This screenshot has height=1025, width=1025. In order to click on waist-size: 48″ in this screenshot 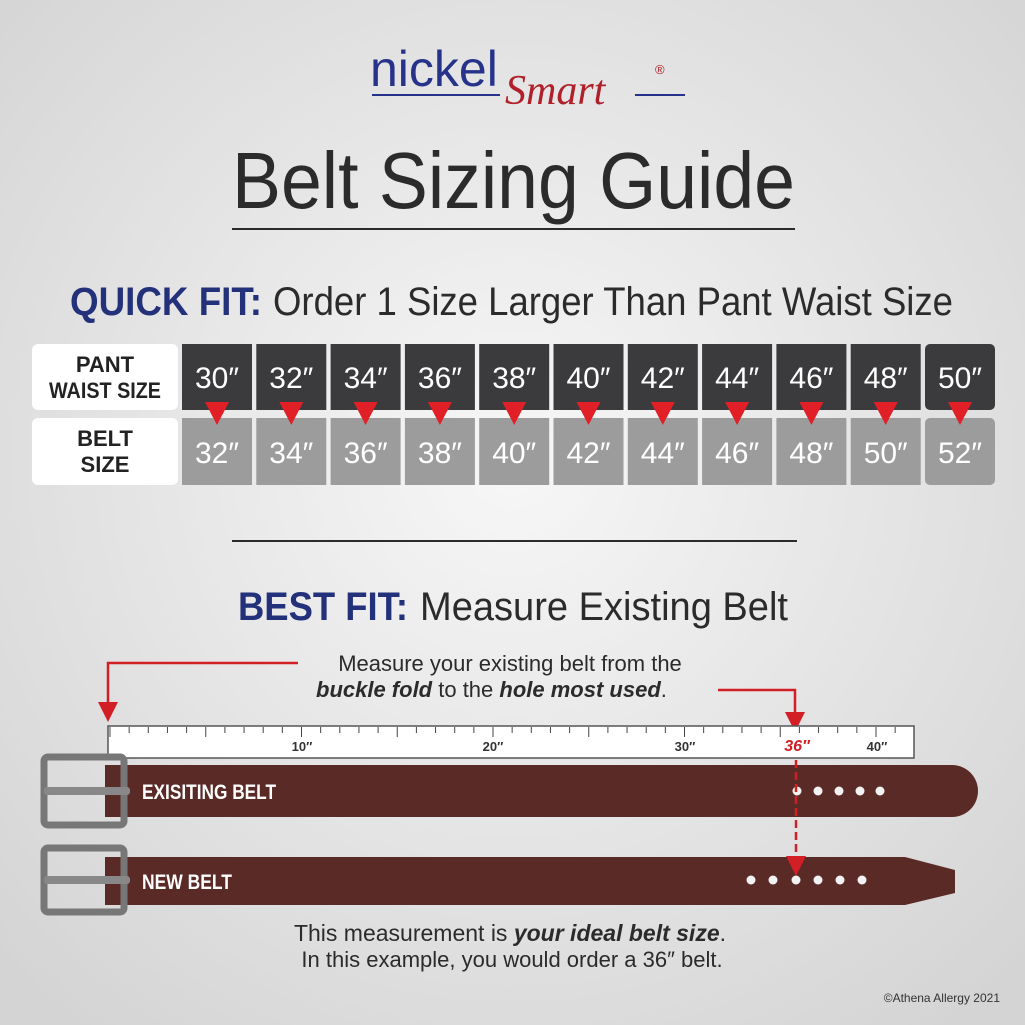, I will do `click(886, 378)`.